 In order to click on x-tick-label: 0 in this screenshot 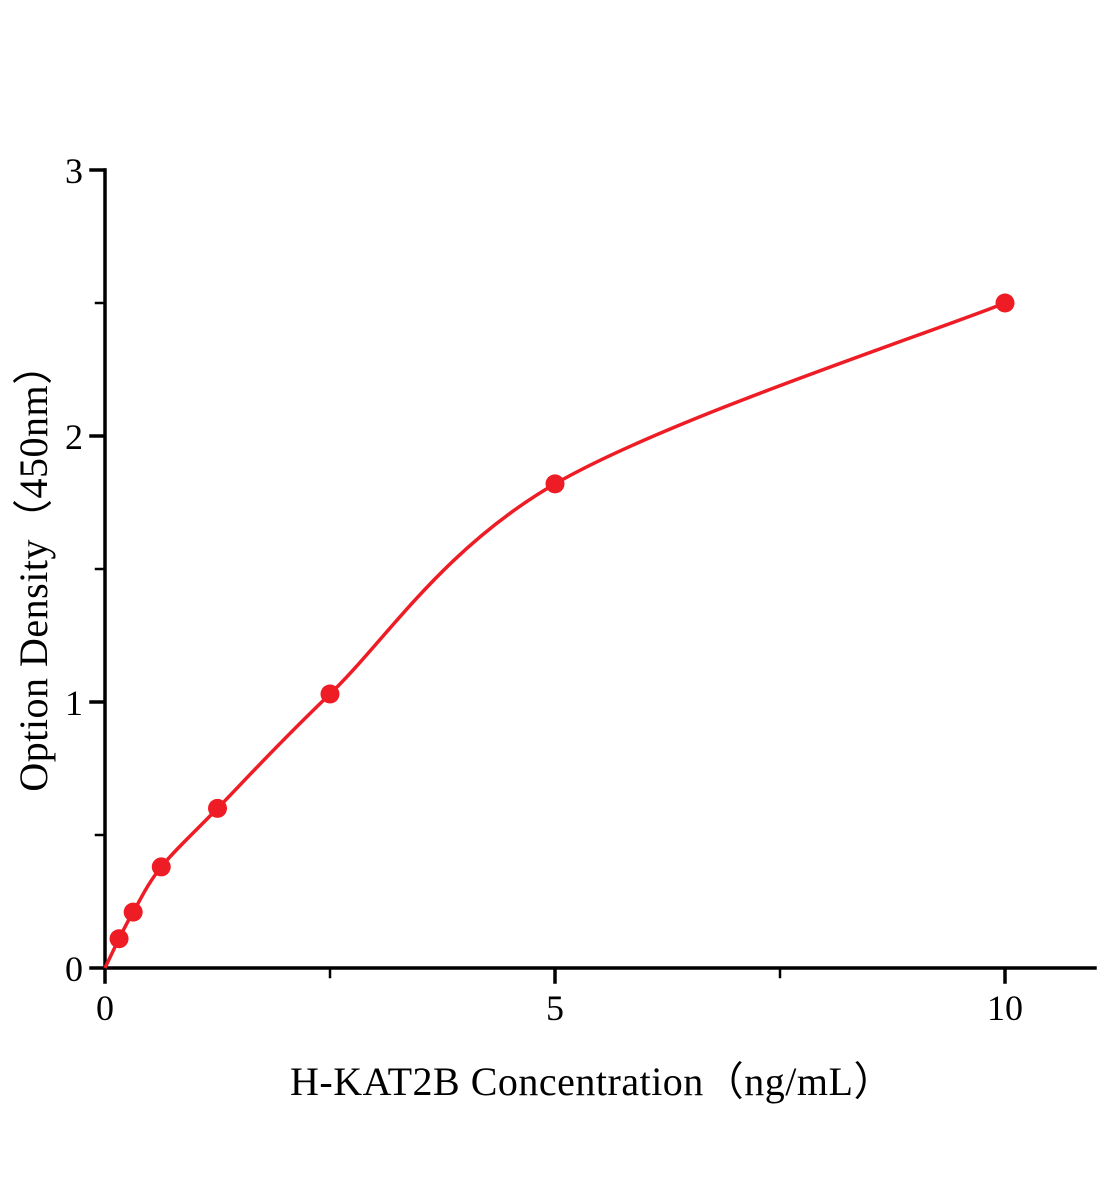, I will do `click(105, 1008)`.